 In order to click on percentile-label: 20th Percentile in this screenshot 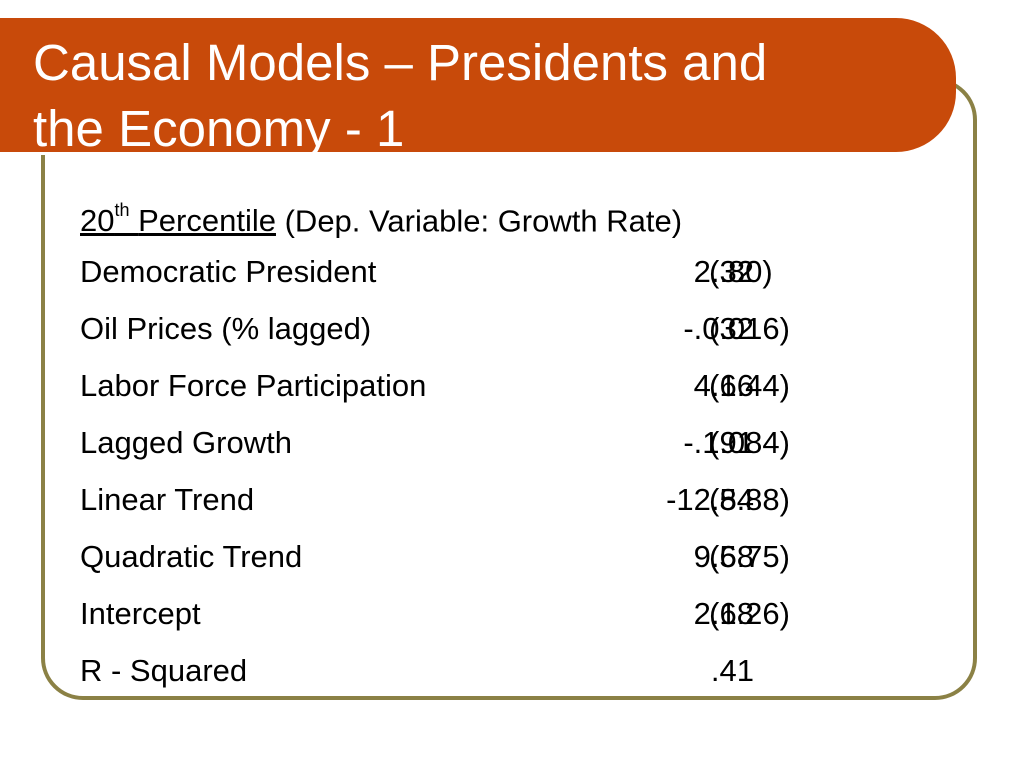, I will do `click(178, 219)`.